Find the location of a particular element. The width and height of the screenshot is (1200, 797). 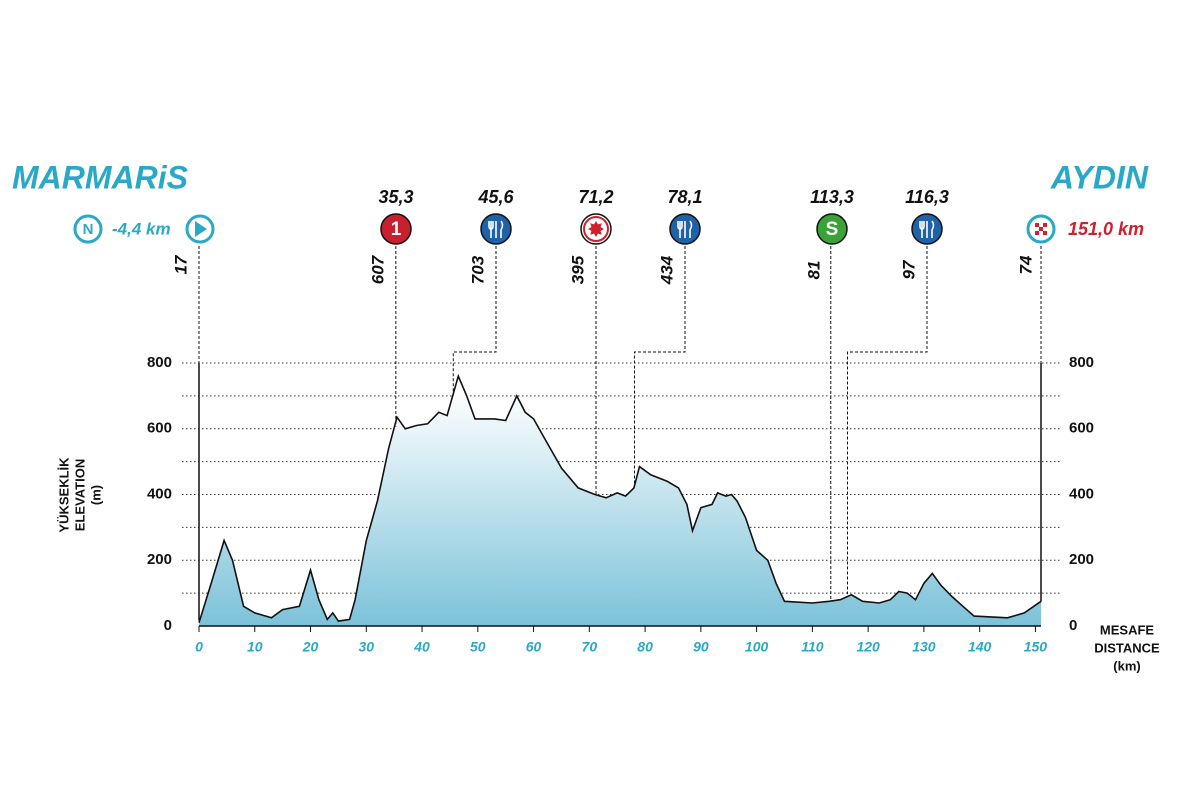

finish-elevation: 74 is located at coordinates (1025, 264).